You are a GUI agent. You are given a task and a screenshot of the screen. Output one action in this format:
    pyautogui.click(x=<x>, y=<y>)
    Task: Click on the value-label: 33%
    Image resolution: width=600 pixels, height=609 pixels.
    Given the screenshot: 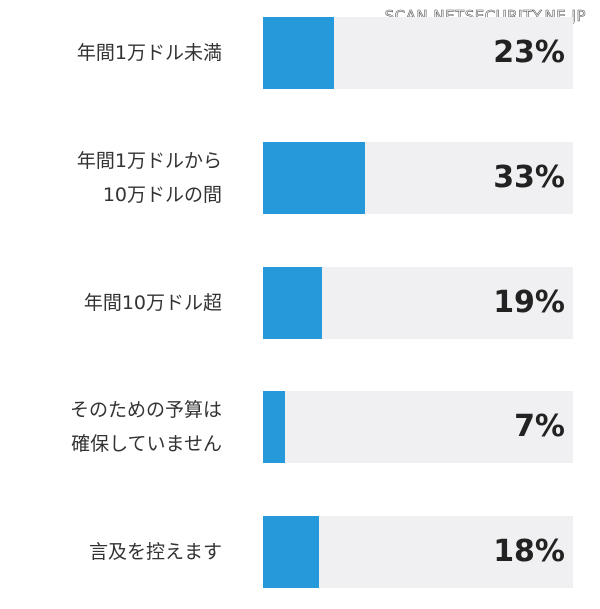 What is the action you would take?
    pyautogui.click(x=529, y=177)
    